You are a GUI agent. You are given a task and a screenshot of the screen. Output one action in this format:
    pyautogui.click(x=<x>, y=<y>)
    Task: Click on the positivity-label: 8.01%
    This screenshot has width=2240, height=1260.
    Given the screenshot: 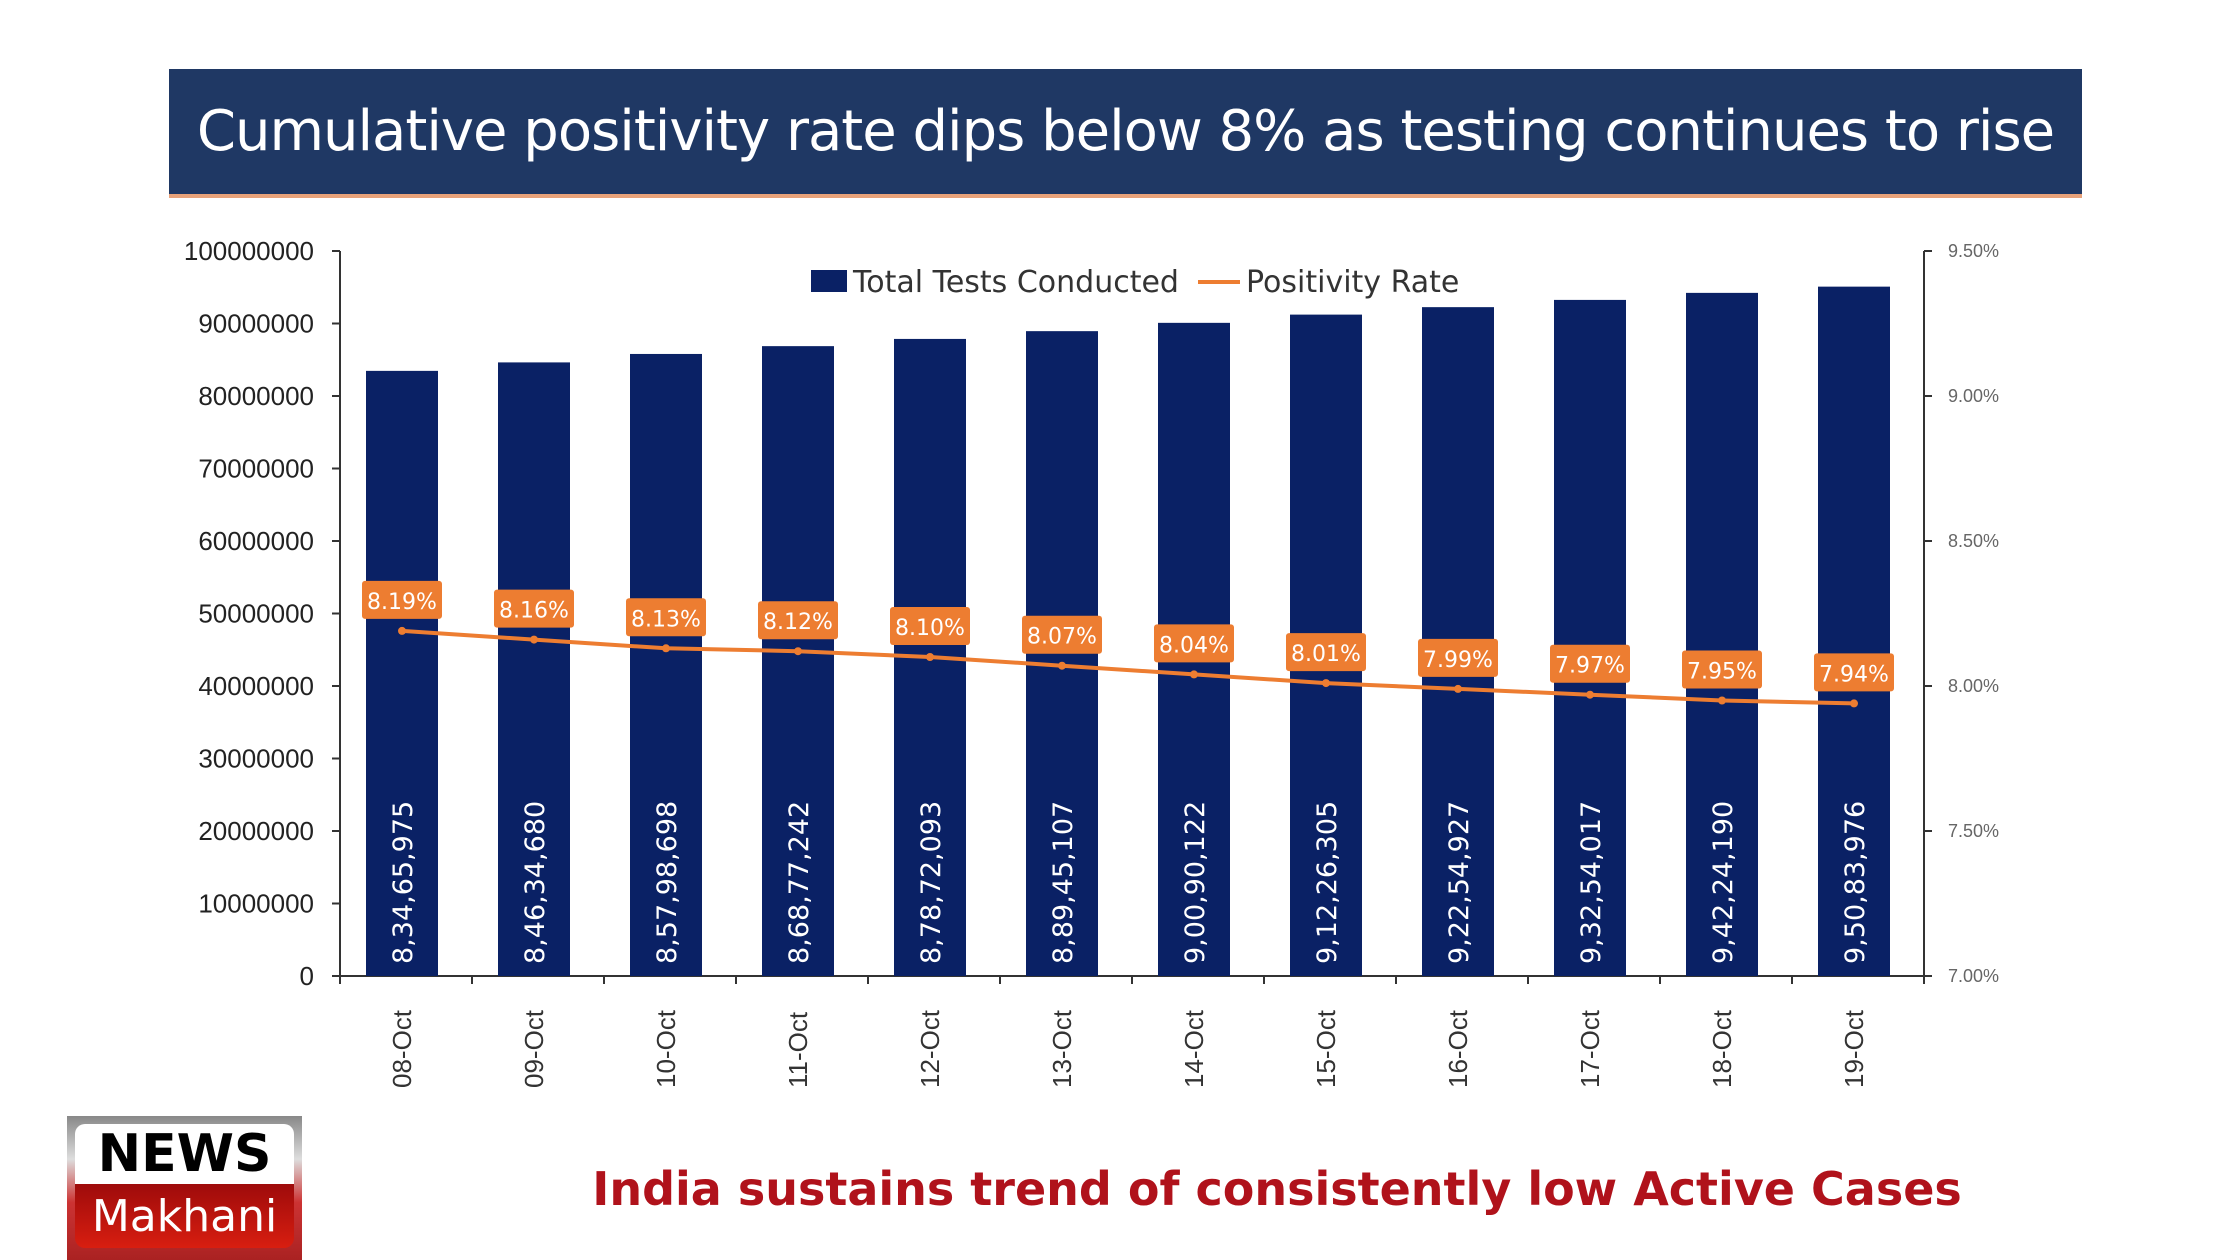 What is the action you would take?
    pyautogui.click(x=1326, y=654)
    